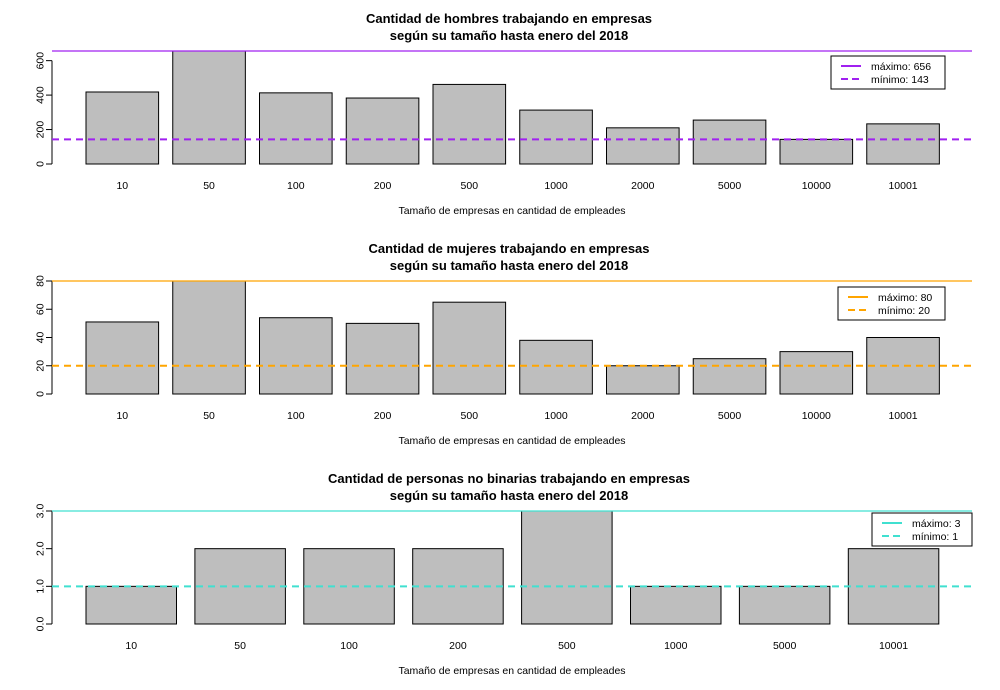 This screenshot has width=1000, height=690. What do you see at coordinates (41, 338) in the screenshot?
I see `y-tick-label: 40` at bounding box center [41, 338].